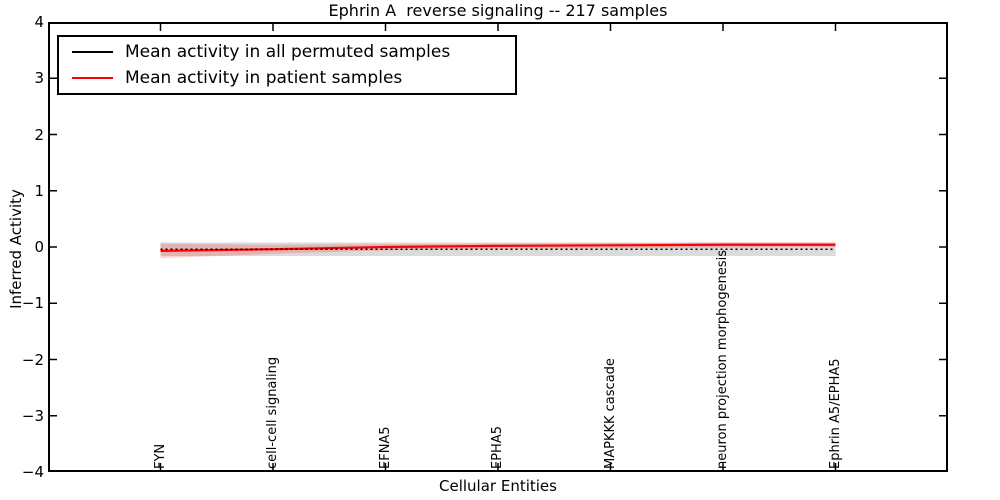 The image size is (1000, 500). I want to click on y-tick-label: 0, so click(39, 247).